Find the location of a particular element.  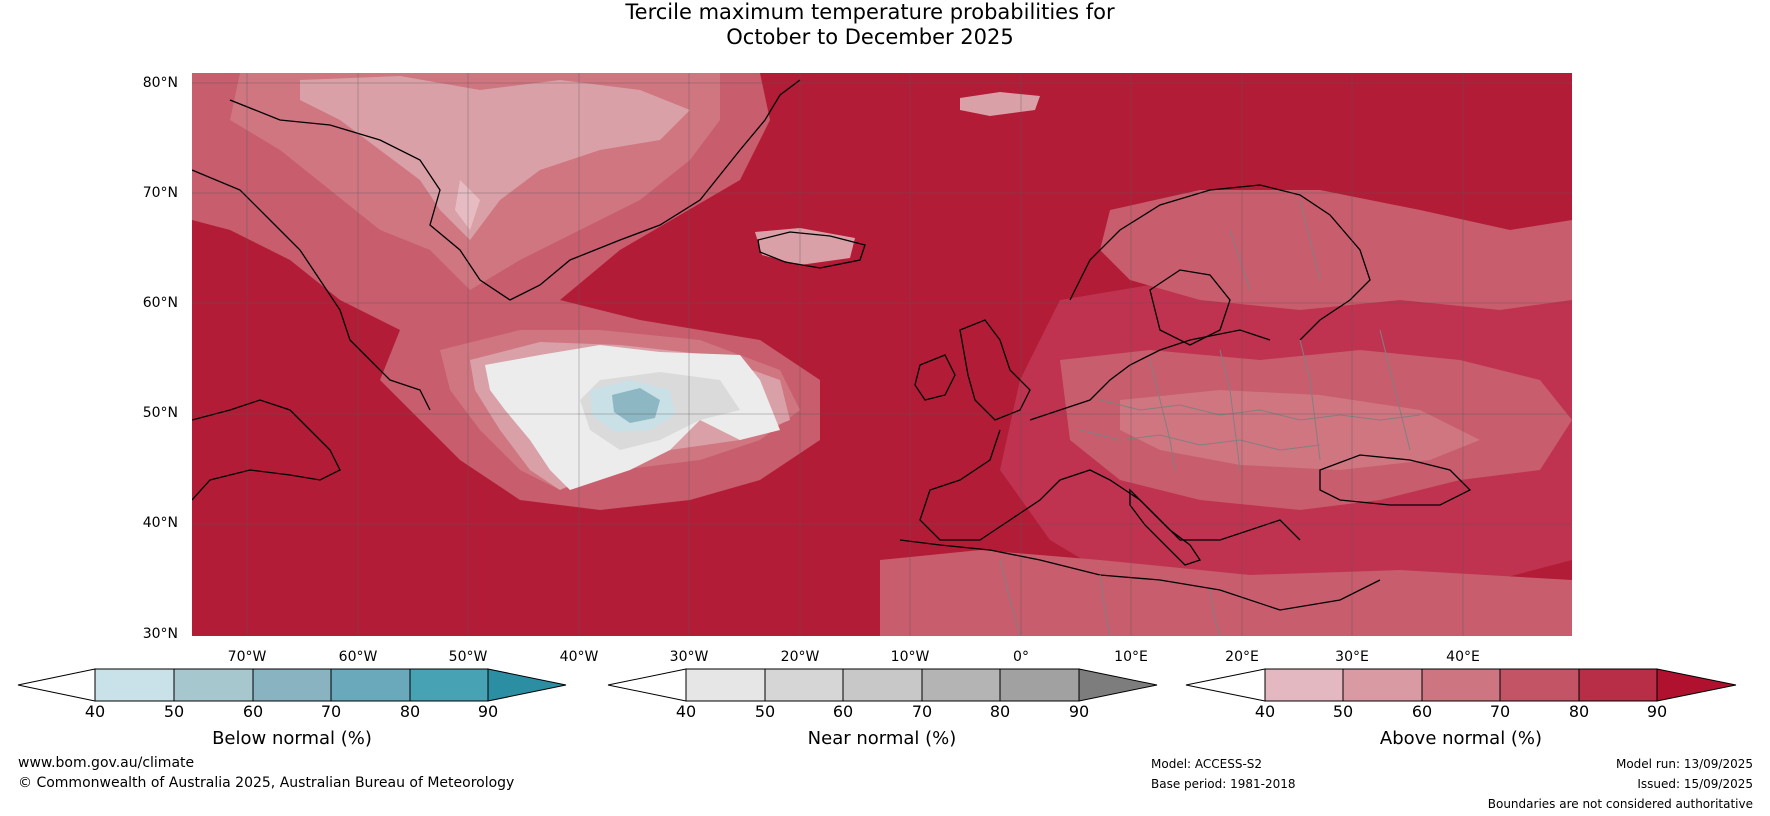

lat-label-70n: 70°N is located at coordinates (160, 193).